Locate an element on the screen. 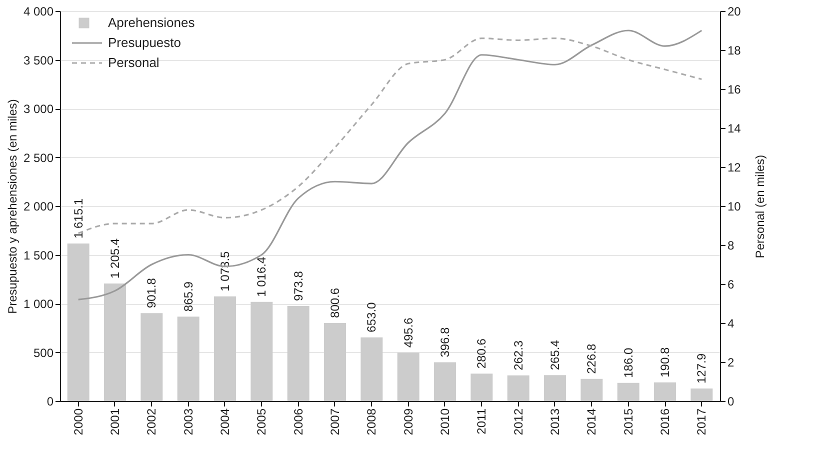 Image resolution: width=822 pixels, height=453 pixels. data-label: 973.8 is located at coordinates (298, 286).